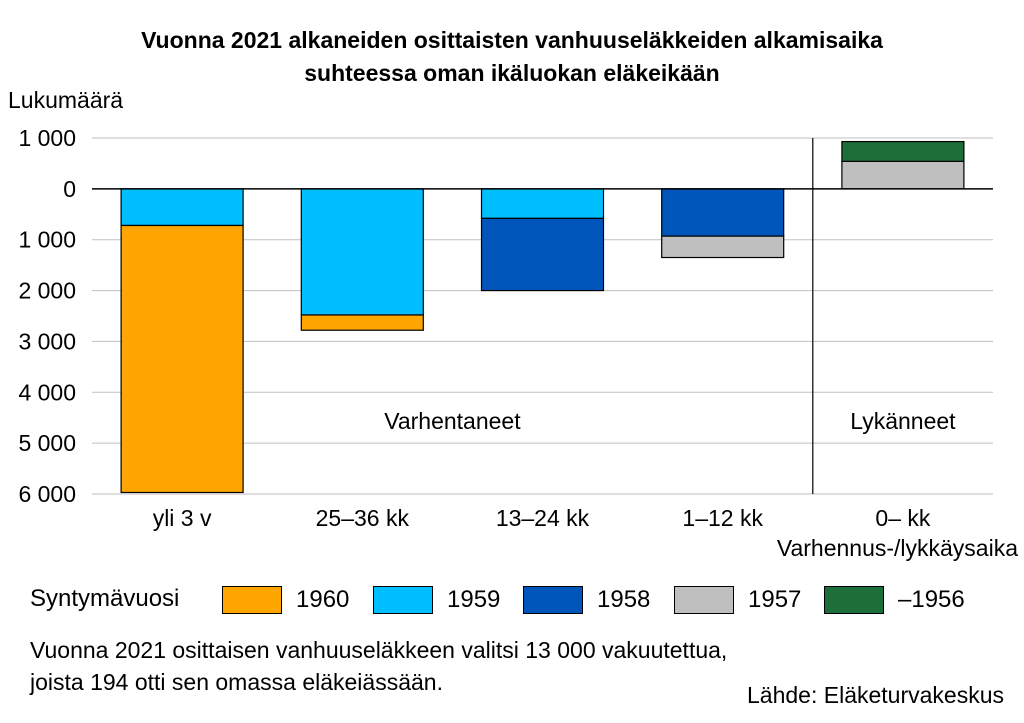 The height and width of the screenshot is (723, 1024). I want to click on annotation-label: Varhentaneet, so click(452, 421).